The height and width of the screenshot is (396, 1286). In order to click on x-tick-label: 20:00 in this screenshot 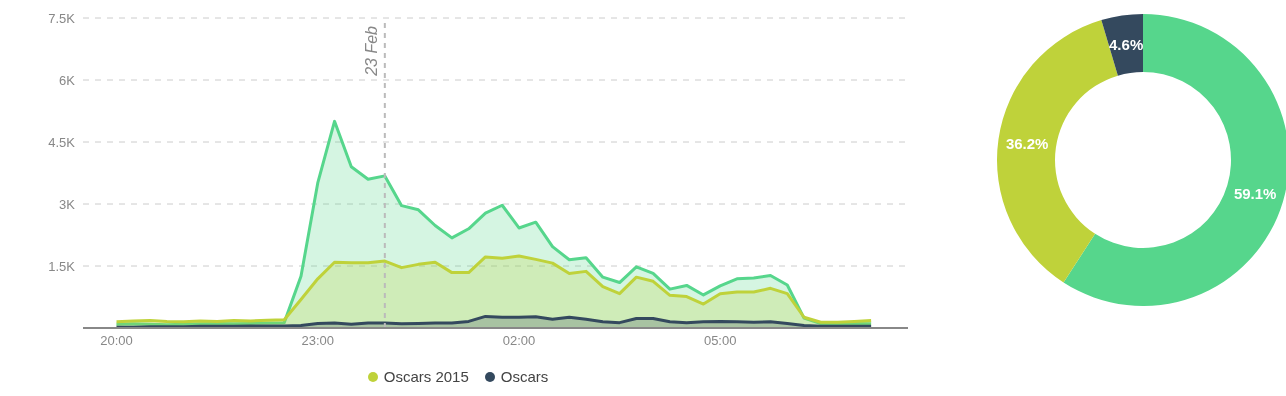, I will do `click(116, 341)`.